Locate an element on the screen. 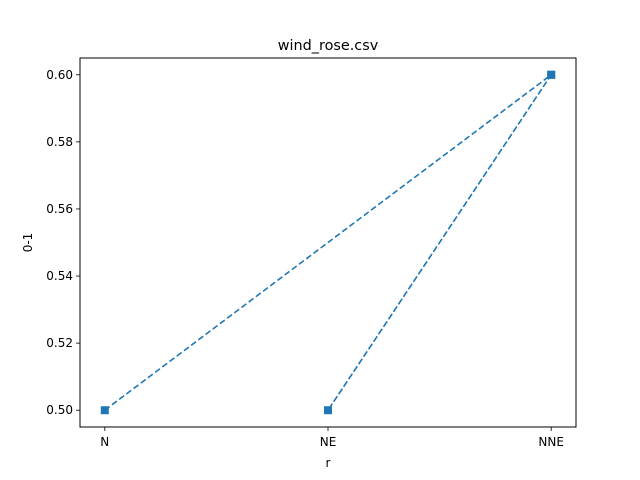  x-axis-label: r is located at coordinates (328, 463).